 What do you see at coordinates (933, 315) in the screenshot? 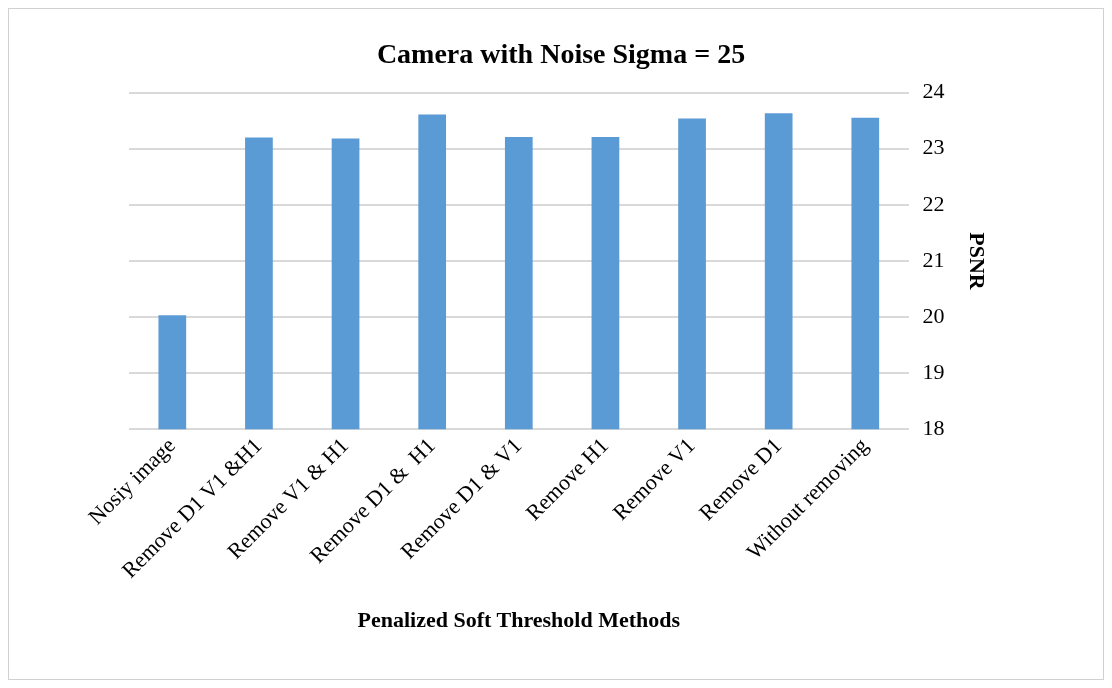
I see `y-tick-label: 20` at bounding box center [933, 315].